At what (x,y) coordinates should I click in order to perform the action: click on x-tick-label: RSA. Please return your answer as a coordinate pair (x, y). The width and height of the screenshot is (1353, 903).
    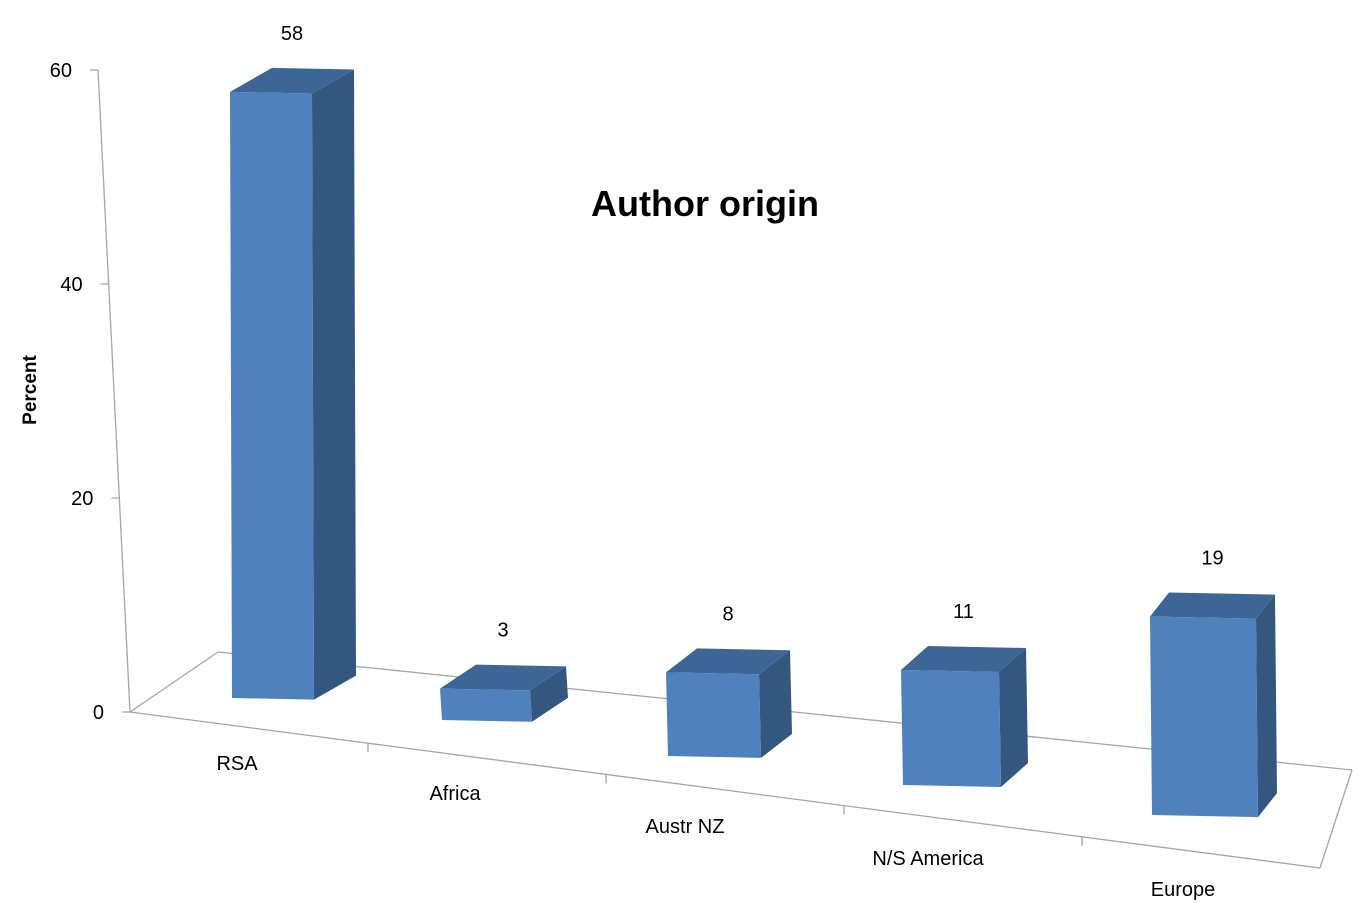
    Looking at the image, I should click on (237, 764).